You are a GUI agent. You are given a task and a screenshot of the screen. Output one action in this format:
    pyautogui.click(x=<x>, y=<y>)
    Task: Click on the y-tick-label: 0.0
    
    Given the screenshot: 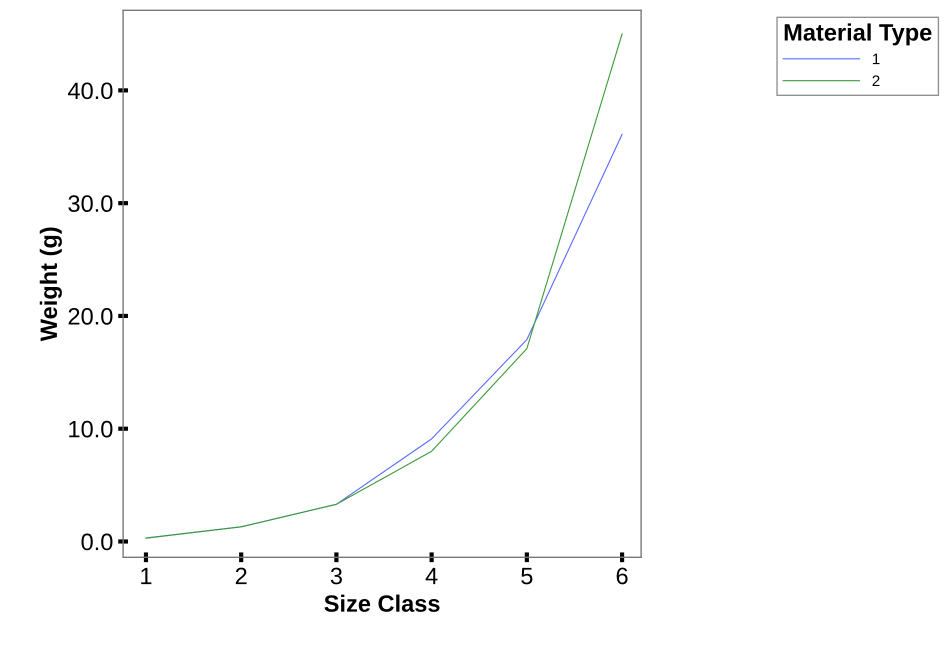 What is the action you would take?
    pyautogui.click(x=96, y=542)
    